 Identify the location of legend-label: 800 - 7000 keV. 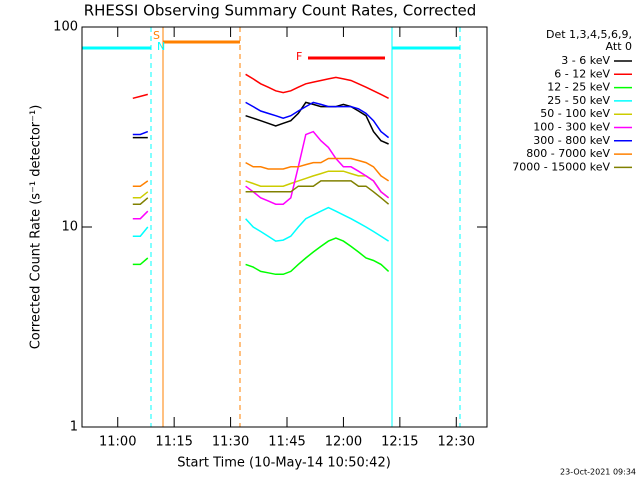
(568, 153).